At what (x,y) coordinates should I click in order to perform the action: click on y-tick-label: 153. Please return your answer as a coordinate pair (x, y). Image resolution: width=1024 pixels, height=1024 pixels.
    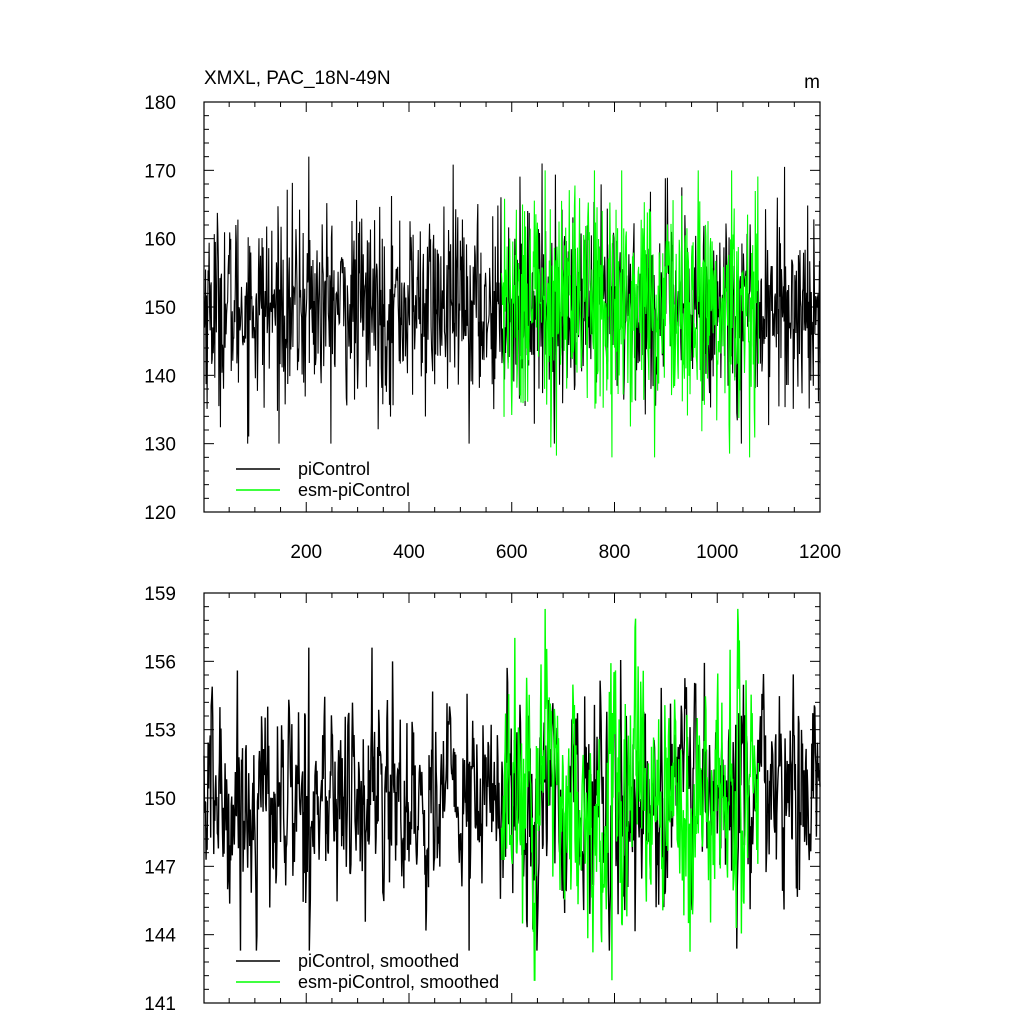
    Looking at the image, I should click on (160, 731).